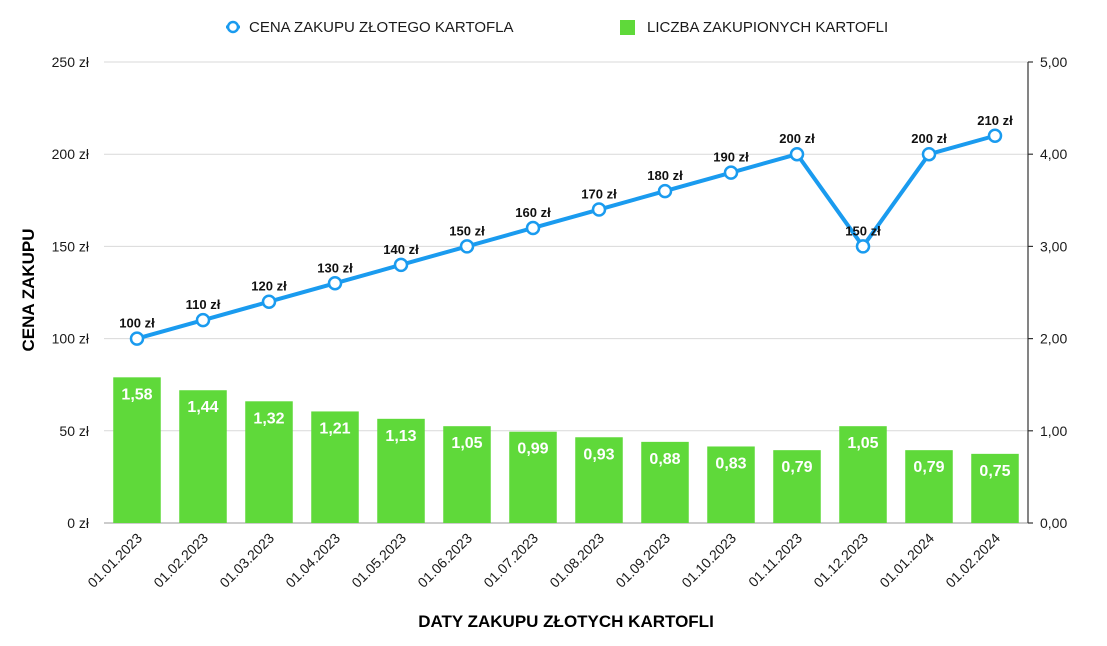 Image resolution: width=1107 pixels, height=646 pixels. Describe the element at coordinates (71, 154) in the screenshot. I see `left-tick-label: 200 zł` at that location.